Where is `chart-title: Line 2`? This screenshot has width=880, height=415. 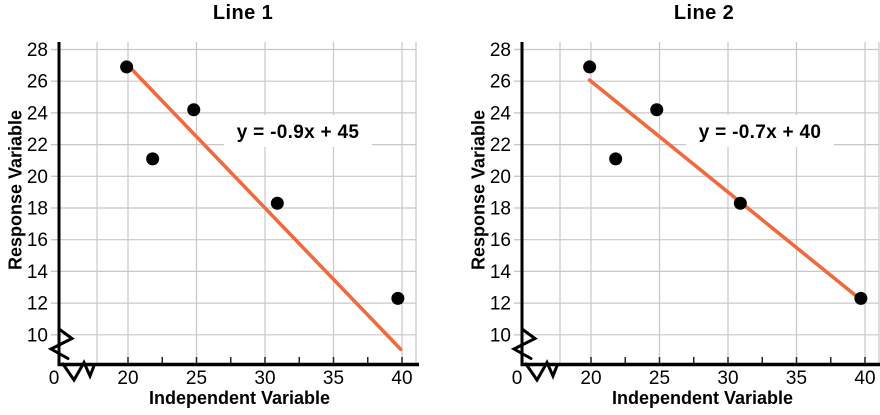
chart-title: Line 2 is located at coordinates (704, 13).